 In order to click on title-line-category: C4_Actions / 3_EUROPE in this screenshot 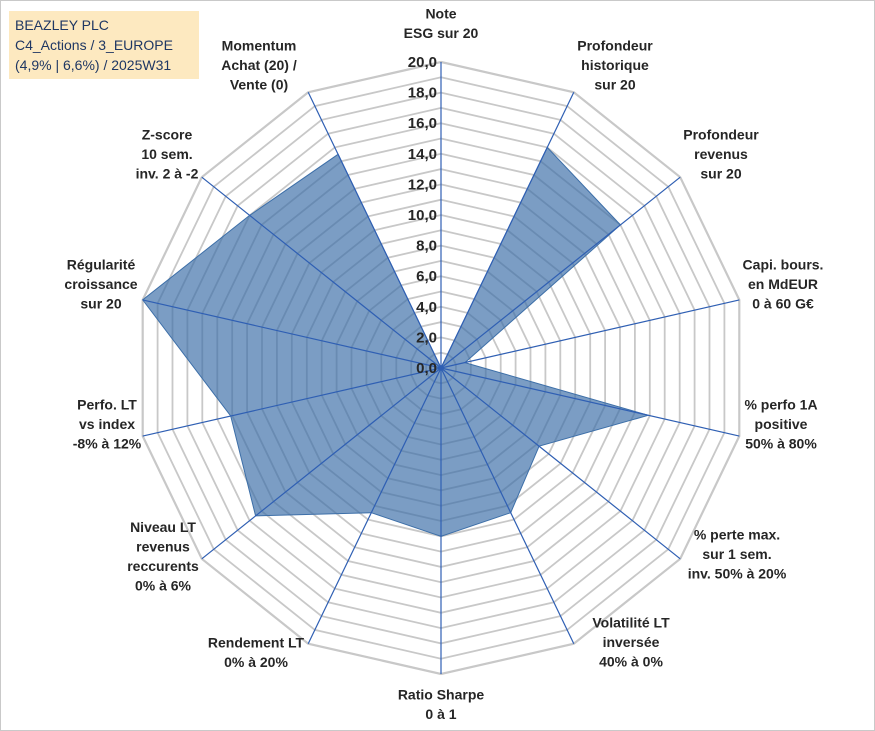, I will do `click(94, 45)`.